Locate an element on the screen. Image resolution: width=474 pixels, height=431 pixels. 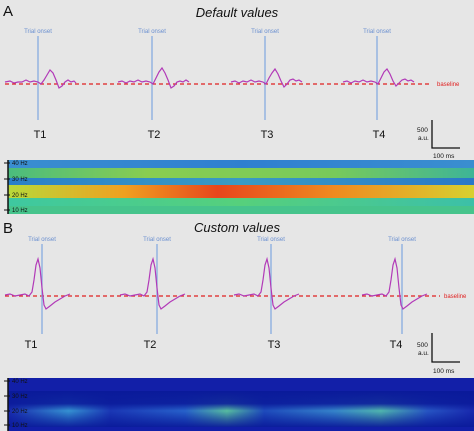
panel-b-title: Custom values is located at coordinates (237, 227).